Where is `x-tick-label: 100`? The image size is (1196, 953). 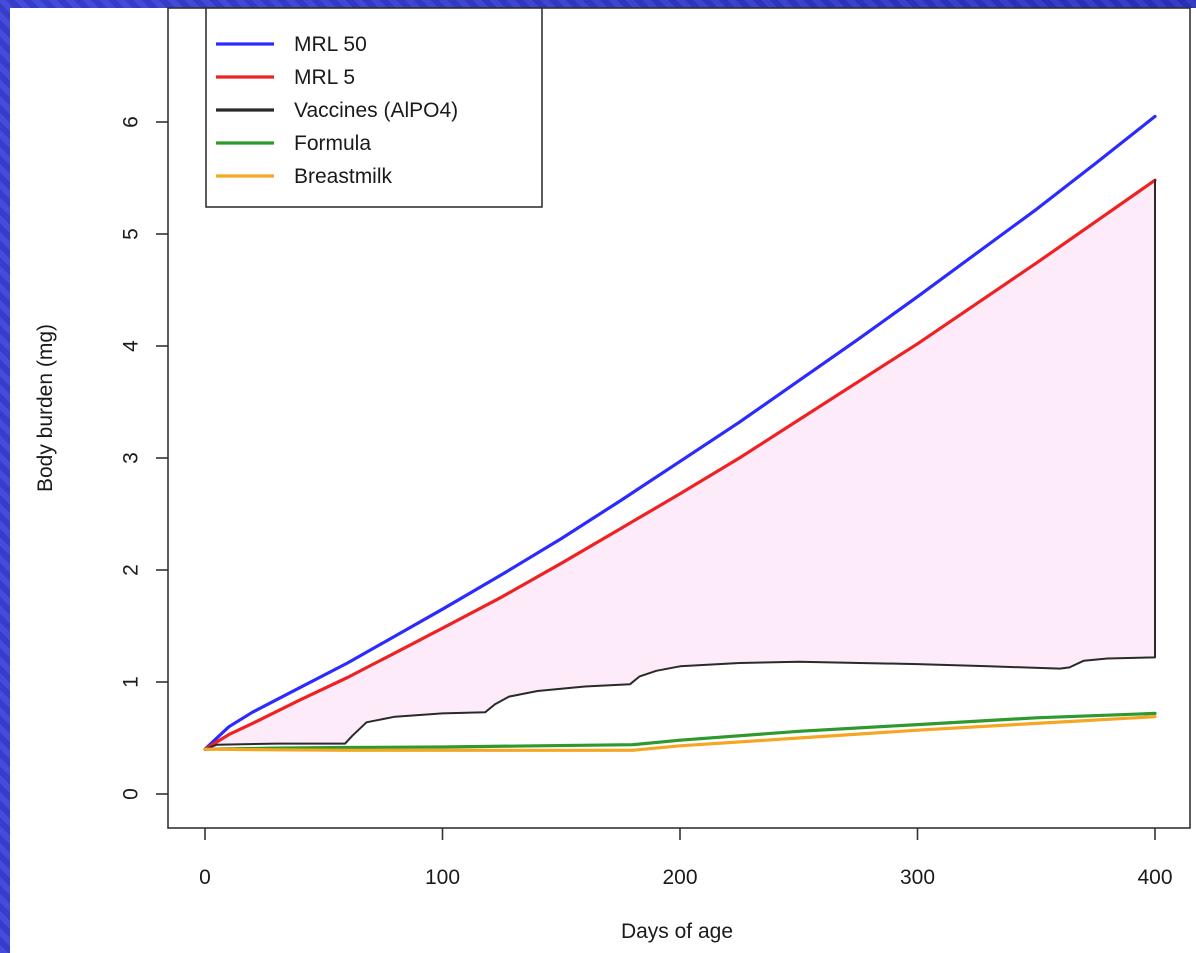 x-tick-label: 100 is located at coordinates (442, 877).